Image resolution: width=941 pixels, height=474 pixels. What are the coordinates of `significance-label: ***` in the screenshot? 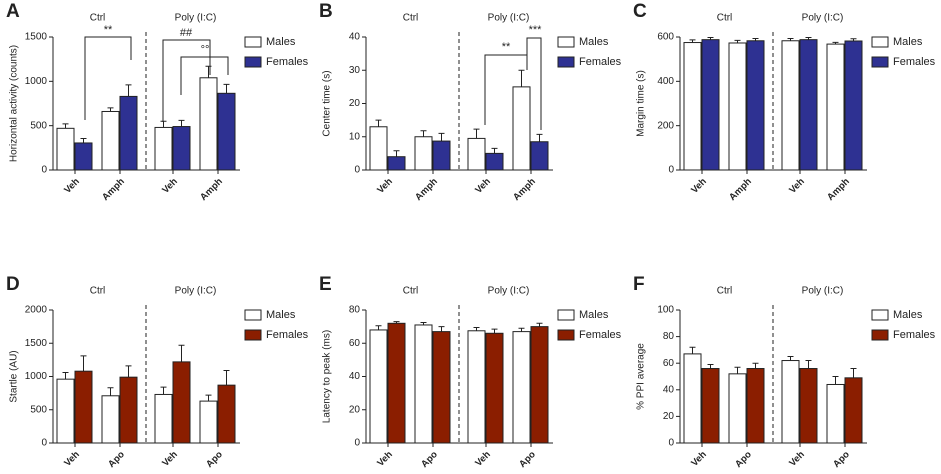 It's located at (536, 30).